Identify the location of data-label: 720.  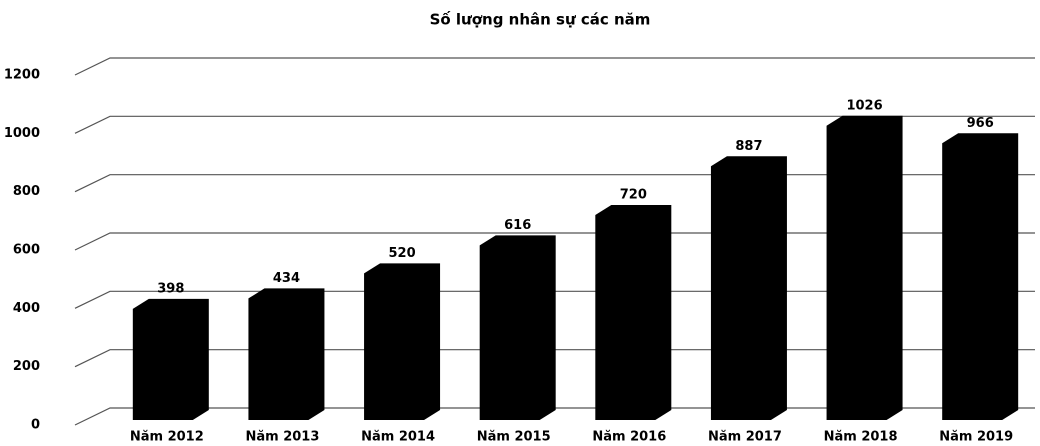
(633, 195).